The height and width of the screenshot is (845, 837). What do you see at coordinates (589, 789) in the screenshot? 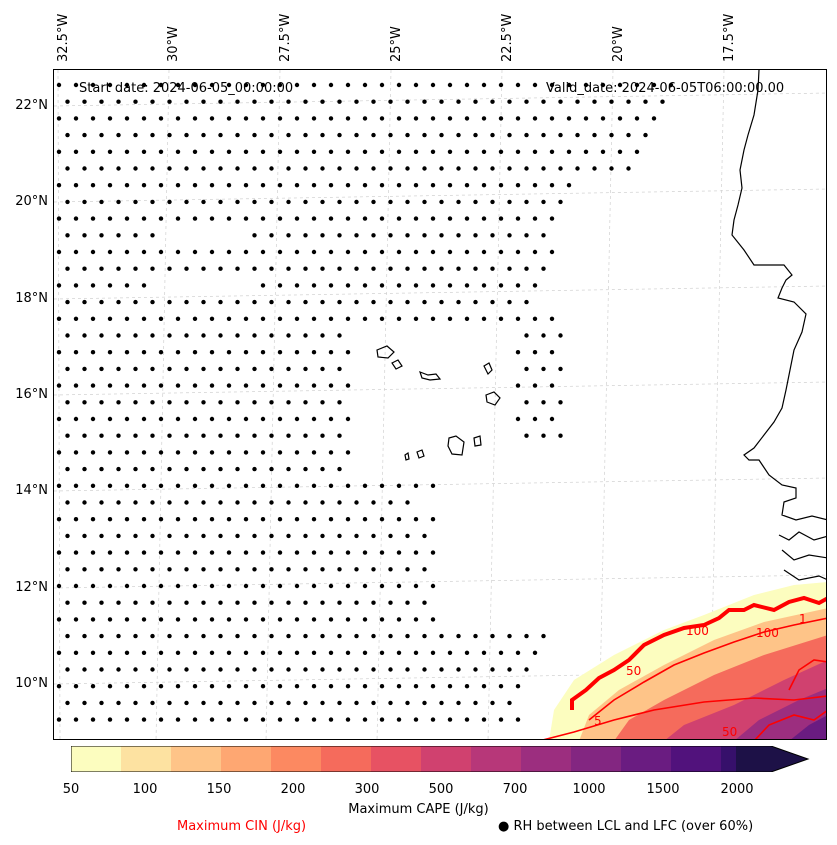
I see `colorbar-tick: 1000` at bounding box center [589, 789].